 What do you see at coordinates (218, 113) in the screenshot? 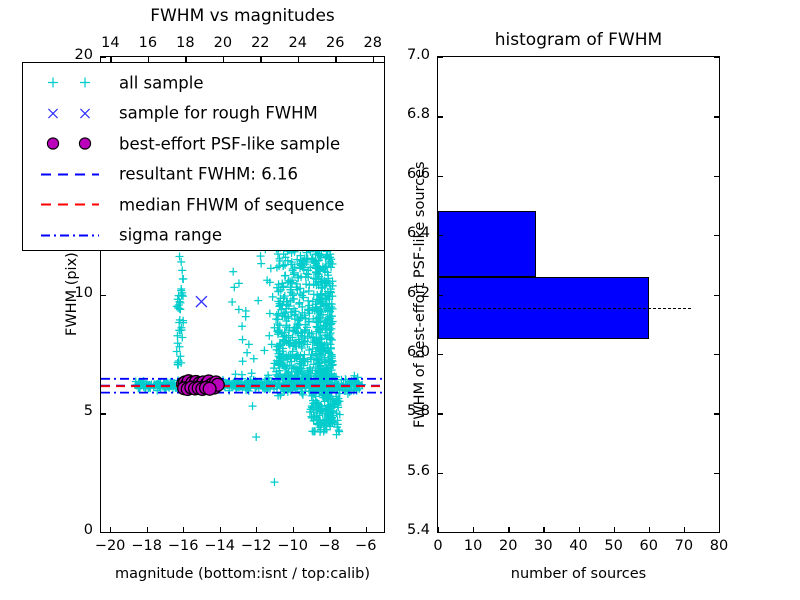
I see `legend-item-label: sample for rough FWHM` at bounding box center [218, 113].